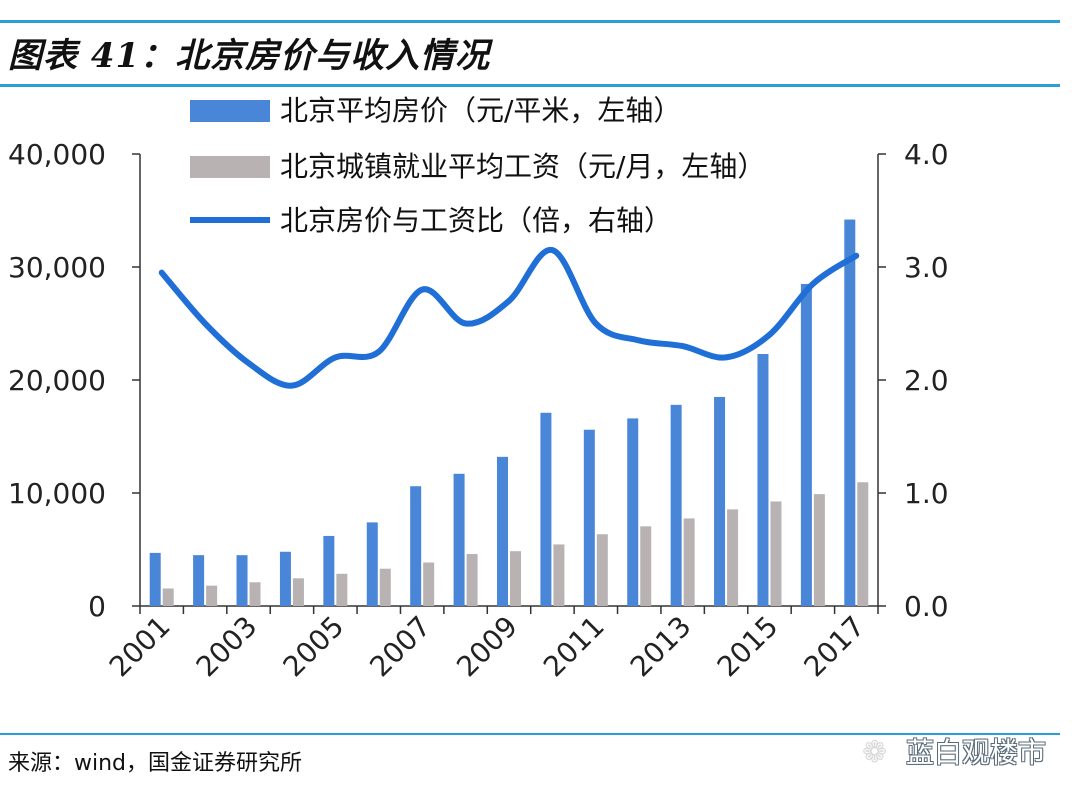 The width and height of the screenshot is (1076, 788). I want to click on right-tick-label: 4.0, so click(926, 154).